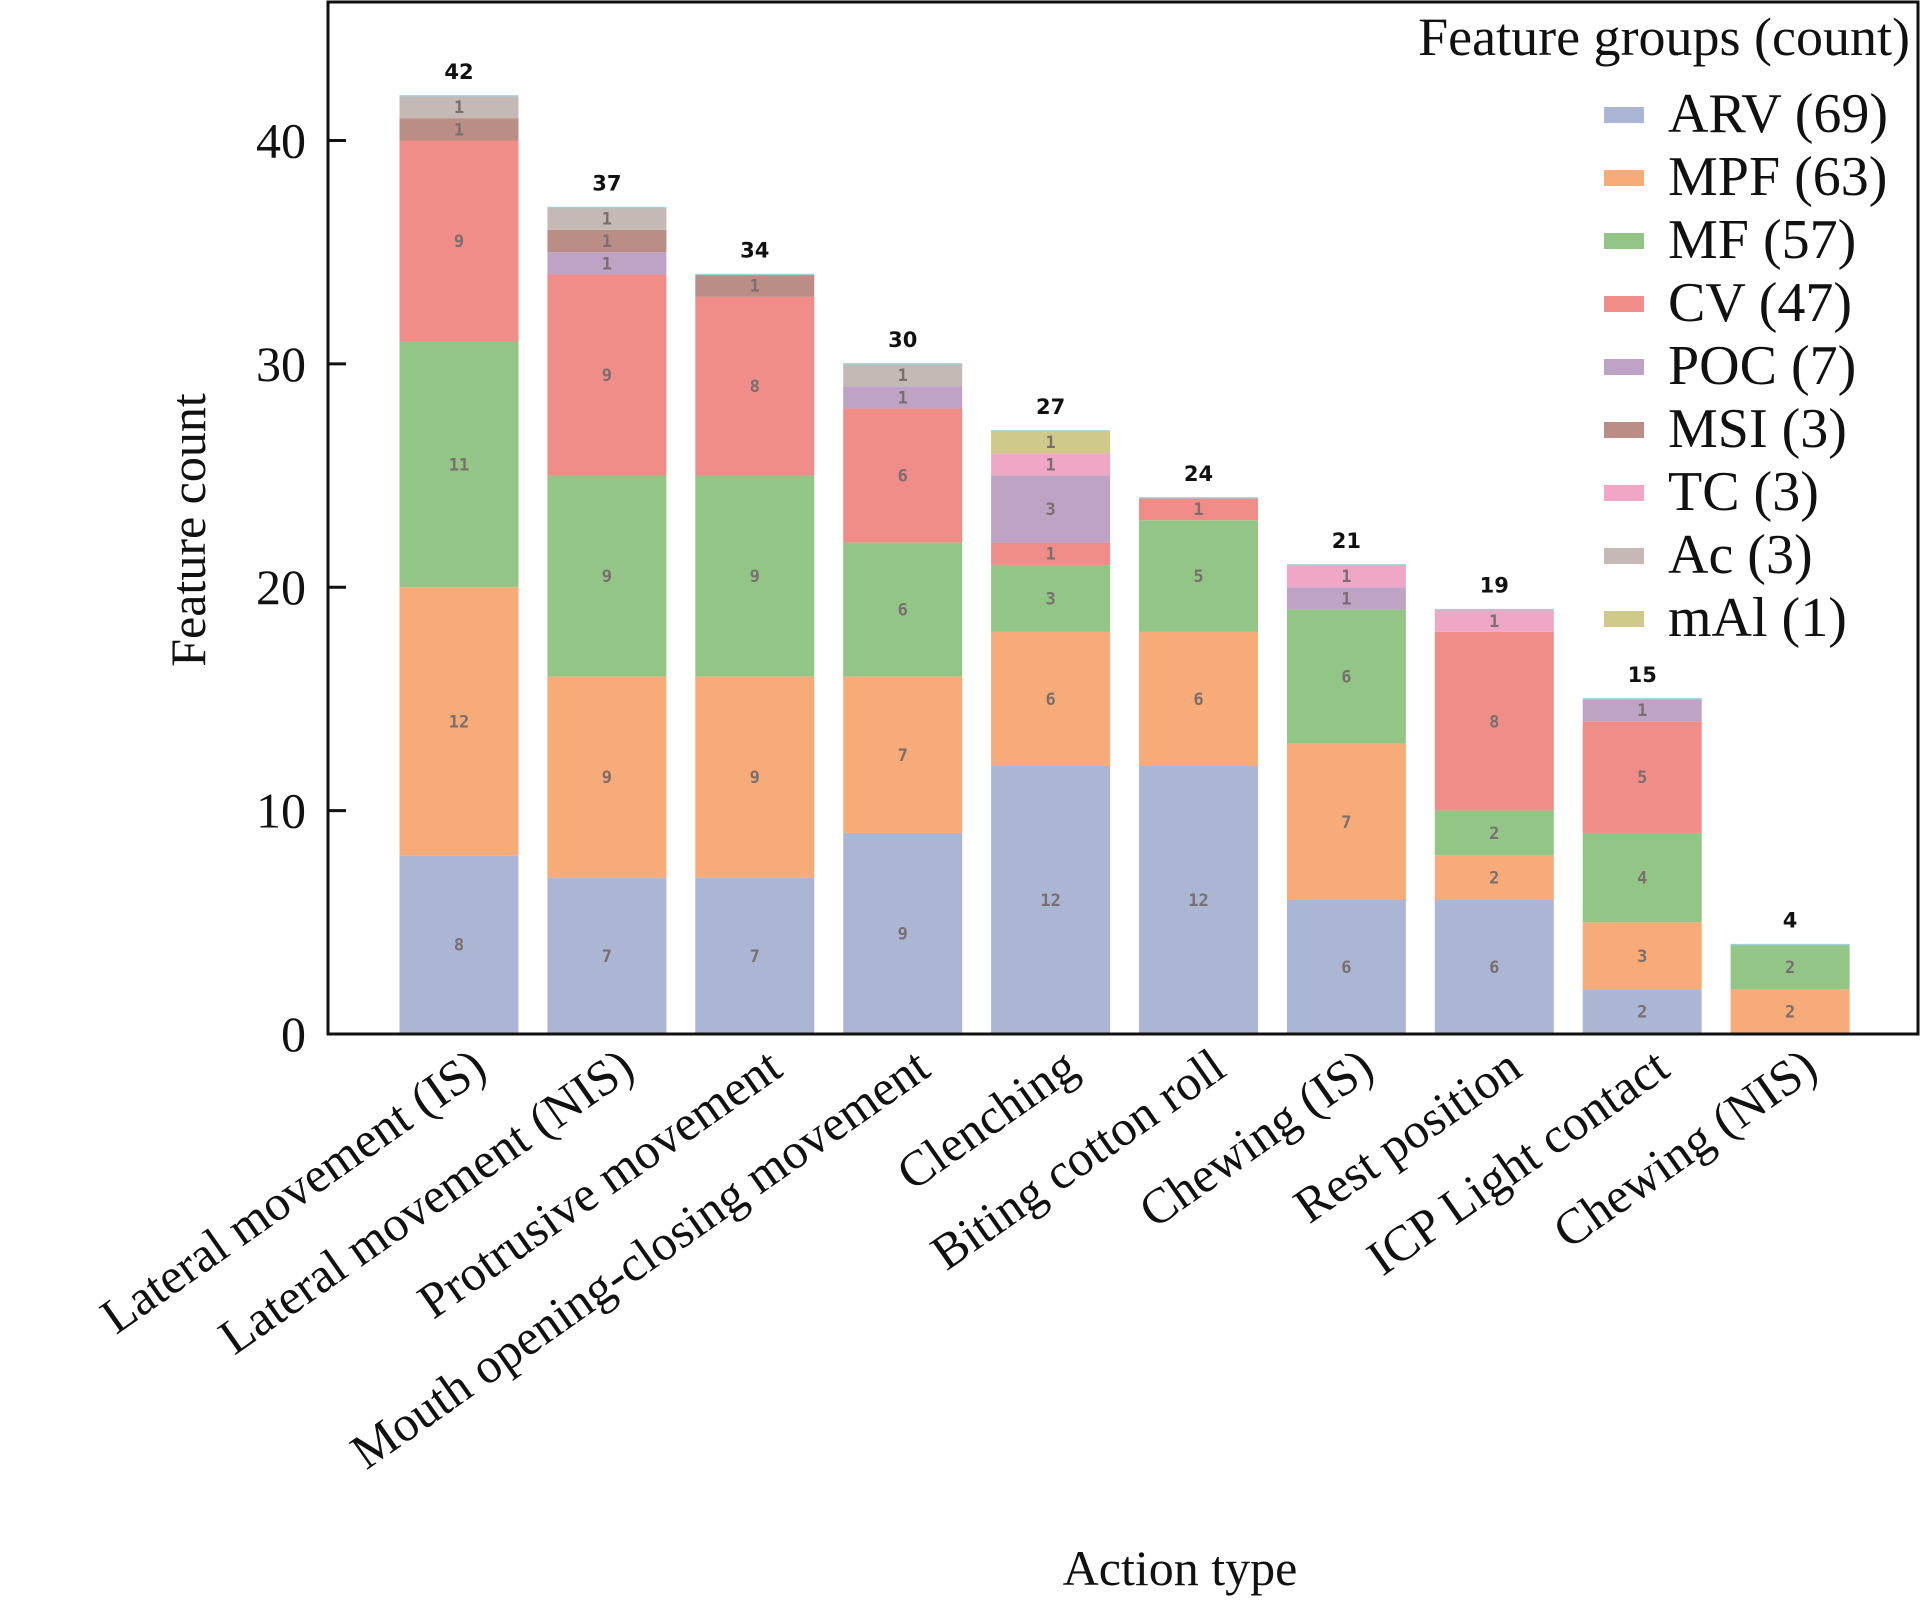 The image size is (1923, 1611). Describe the element at coordinates (1624, 556) in the screenshot. I see `legend-swatch-ac` at that location.